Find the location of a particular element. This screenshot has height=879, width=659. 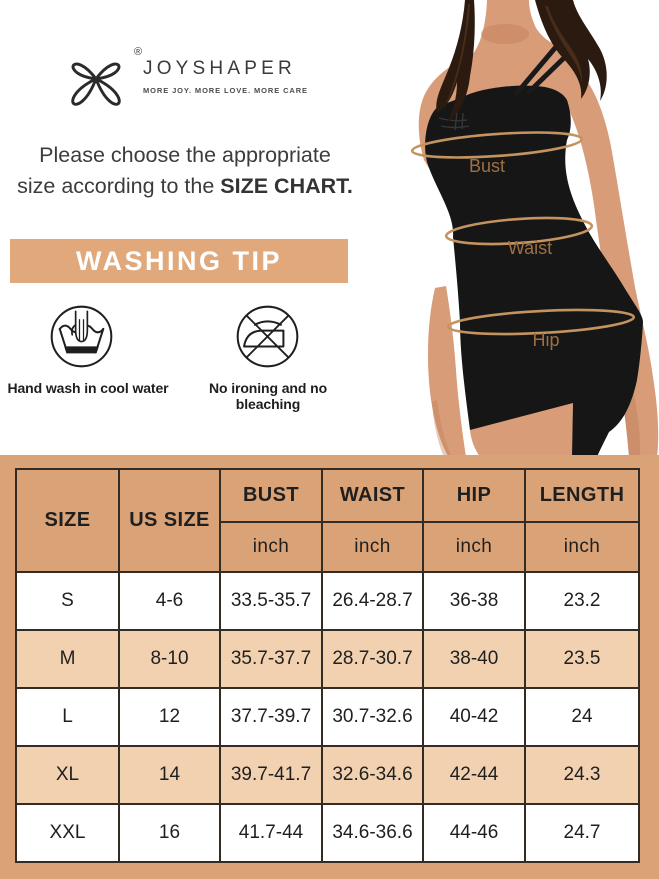

unit-cell-length: inch is located at coordinates (582, 547).